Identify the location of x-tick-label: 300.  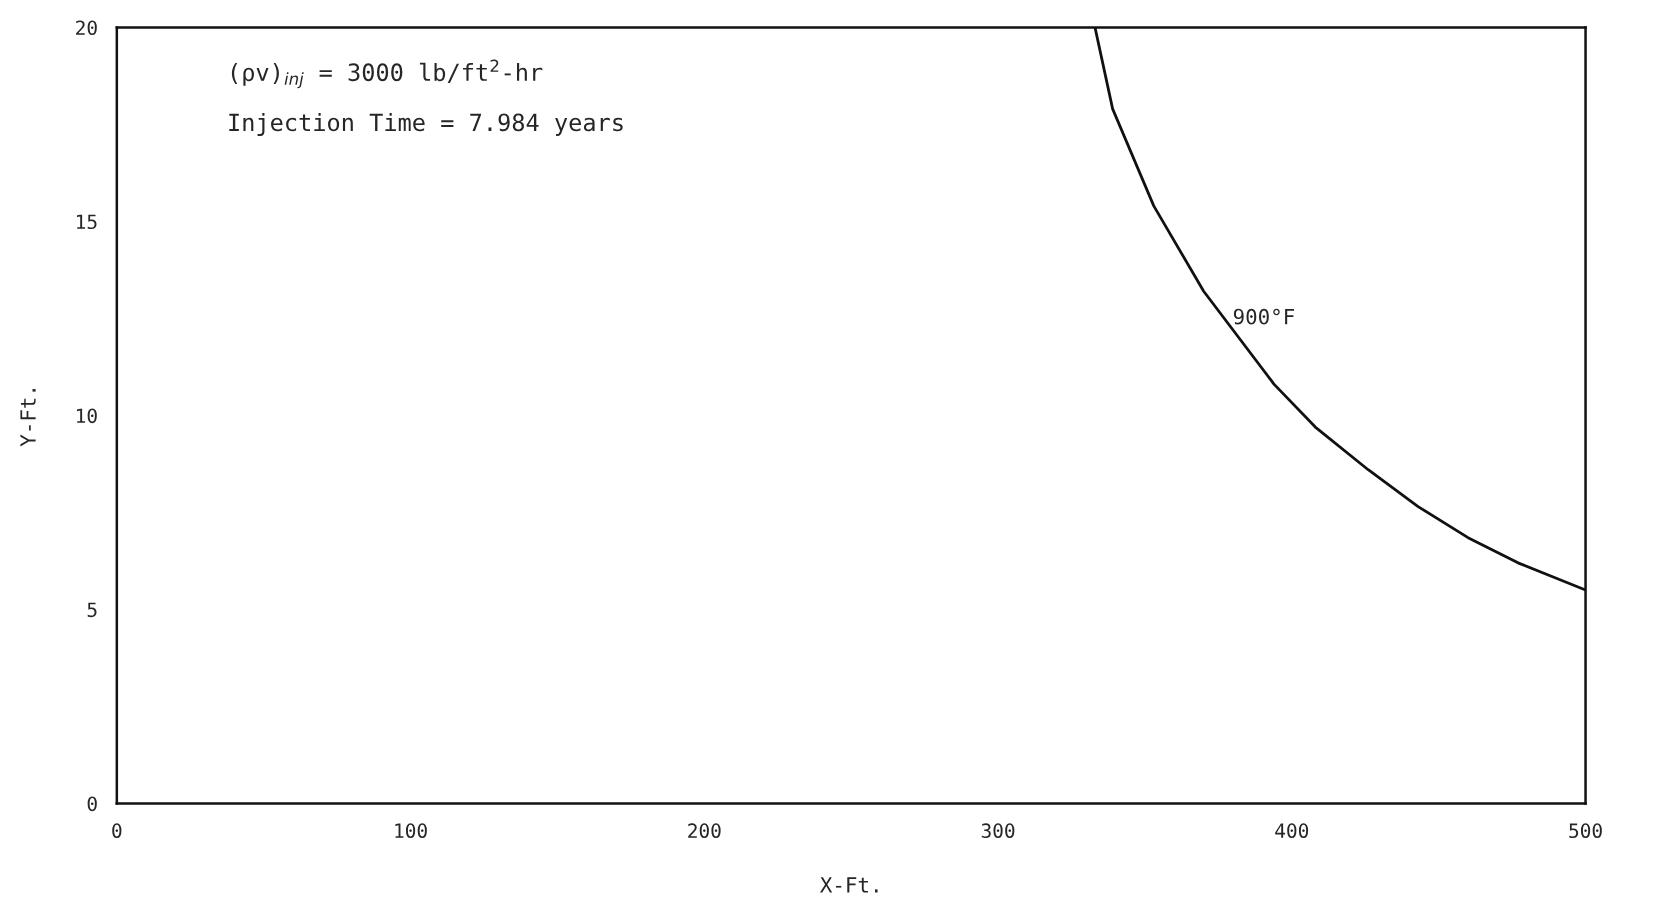
(998, 831).